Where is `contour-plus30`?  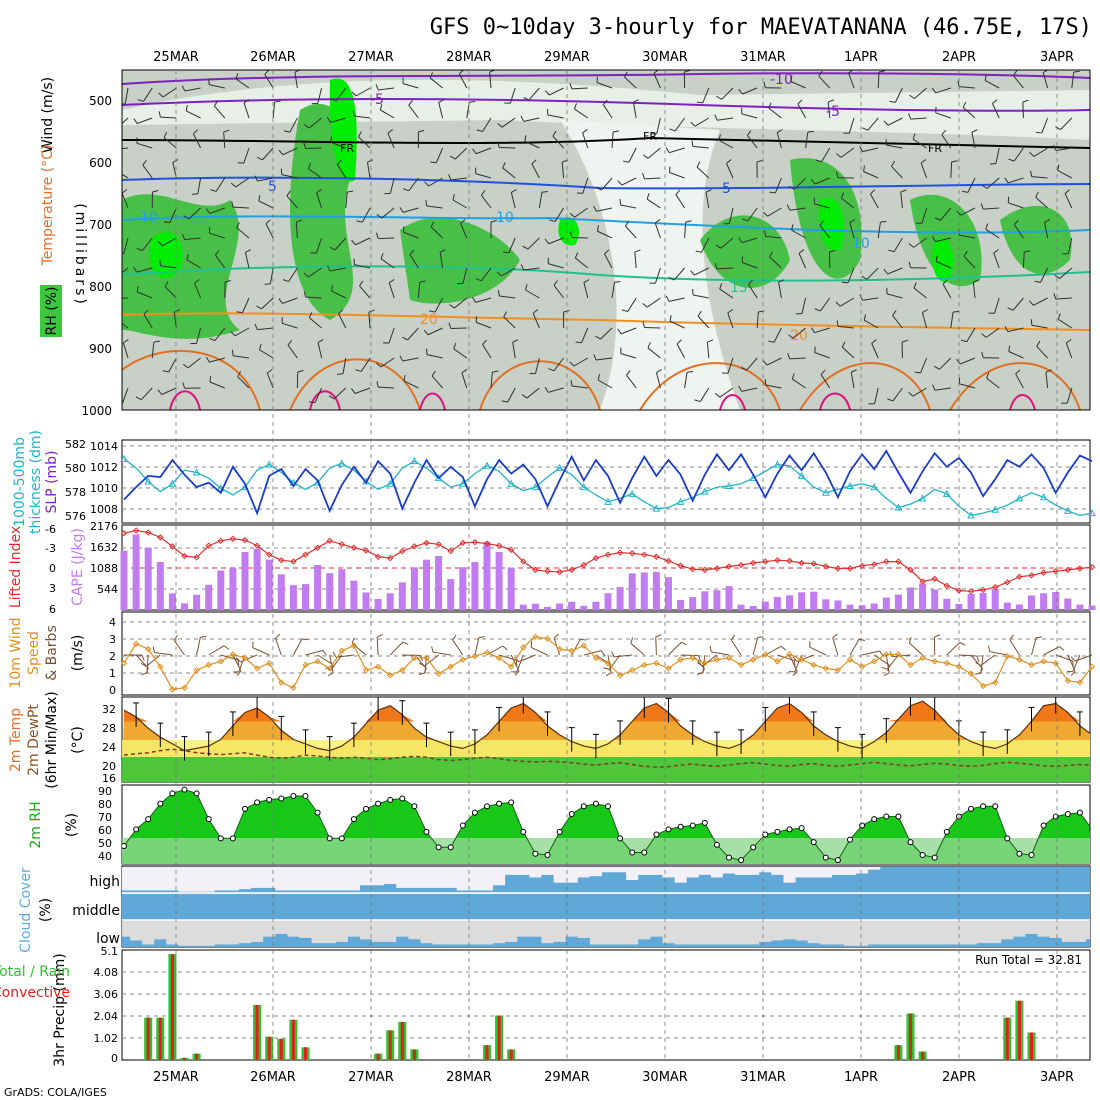 contour-plus30 is located at coordinates (602, 400).